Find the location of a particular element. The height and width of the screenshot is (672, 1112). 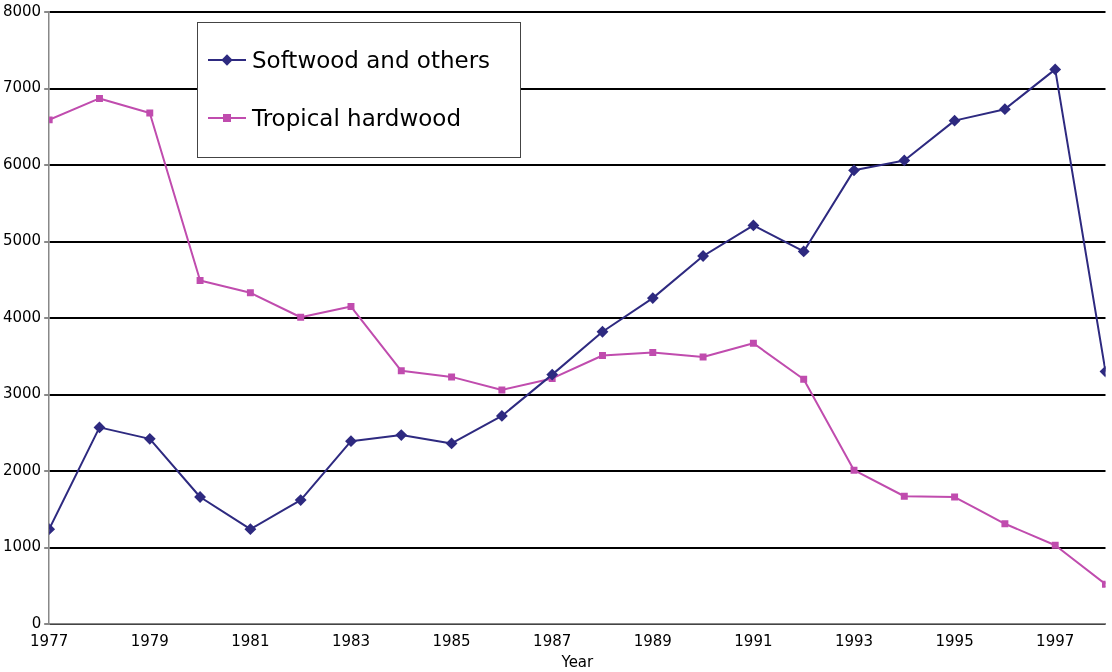

y-tick-label: 7000 is located at coordinates (22, 87).